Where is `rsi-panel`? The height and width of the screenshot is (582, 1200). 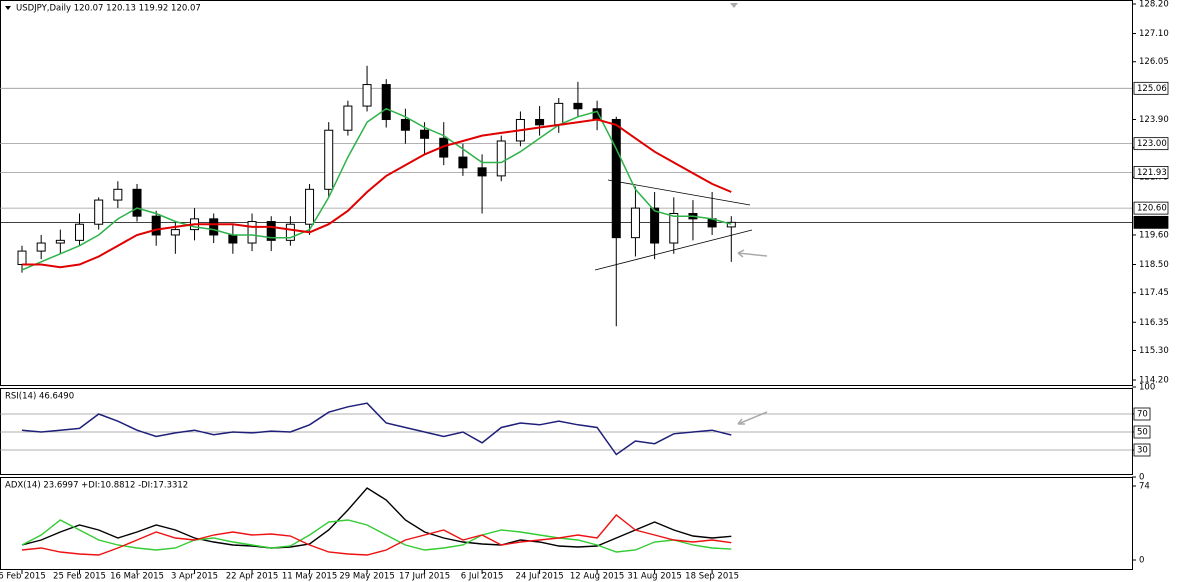 rsi-panel is located at coordinates (566, 431).